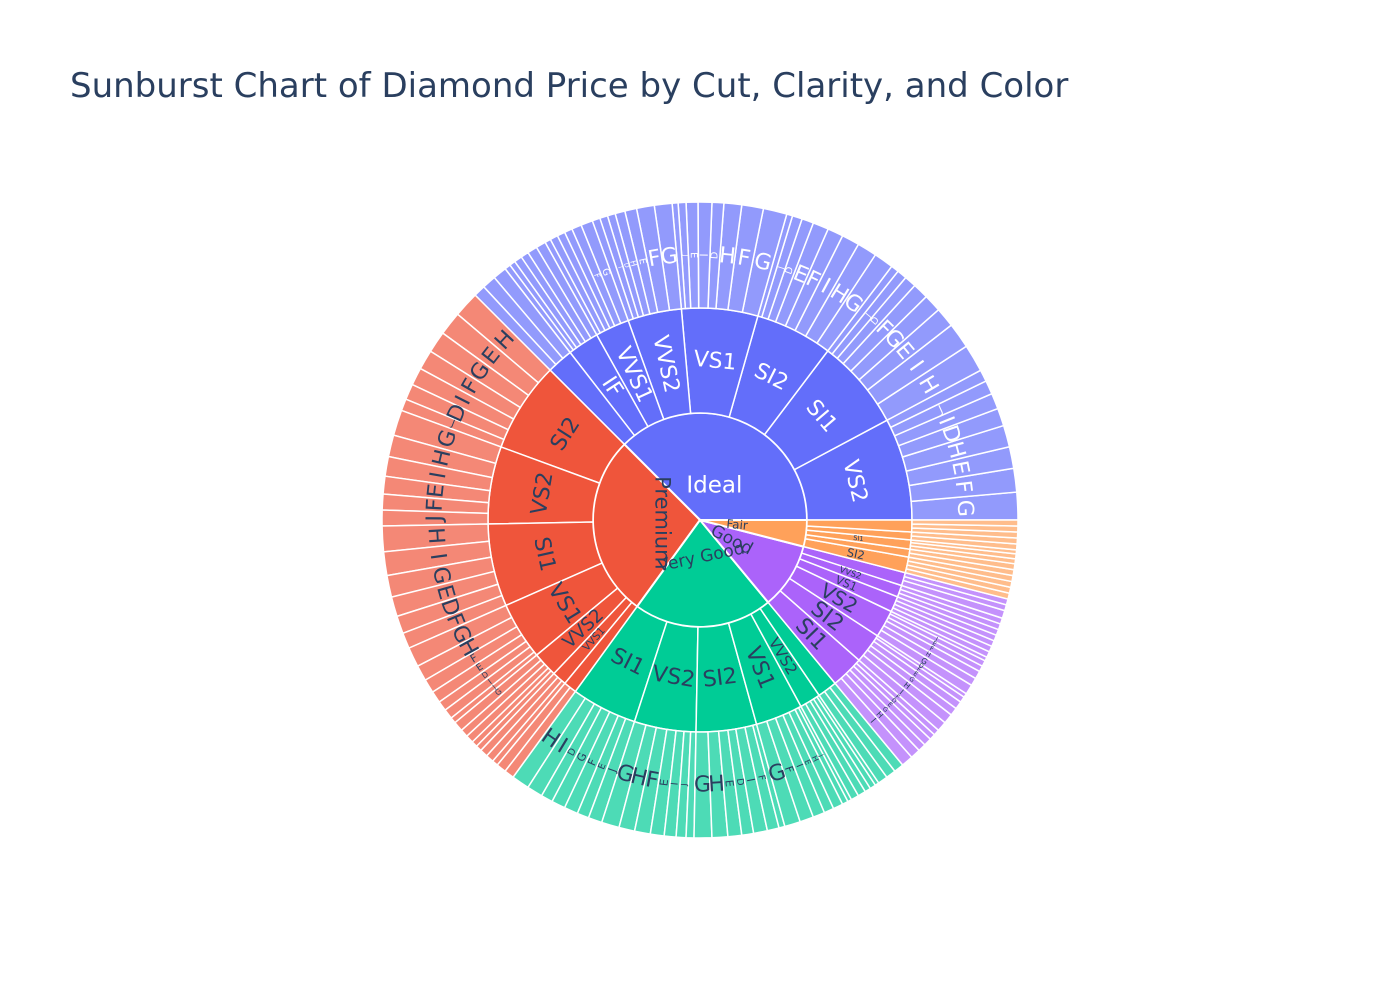 This screenshot has width=1400, height=1000. I want to click on sector-premium-si2-e, so click(490, 355).